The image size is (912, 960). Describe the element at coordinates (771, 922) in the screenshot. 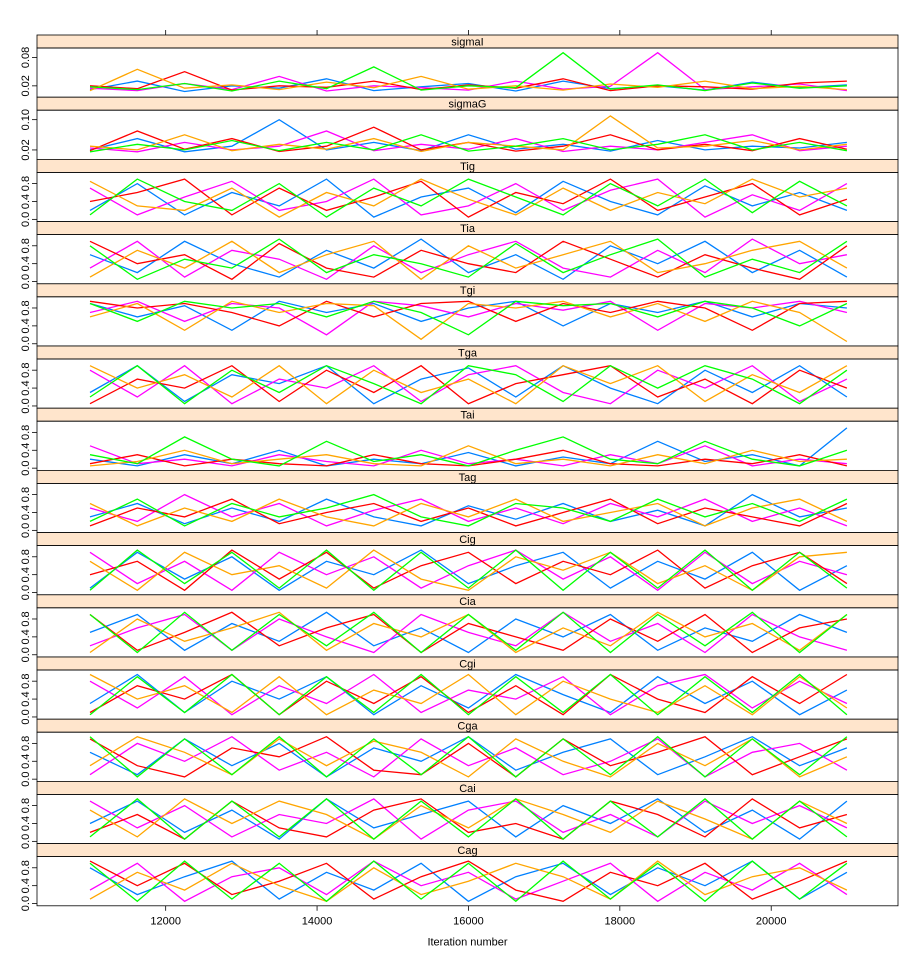

I see `x-tick-label: 20000` at that location.